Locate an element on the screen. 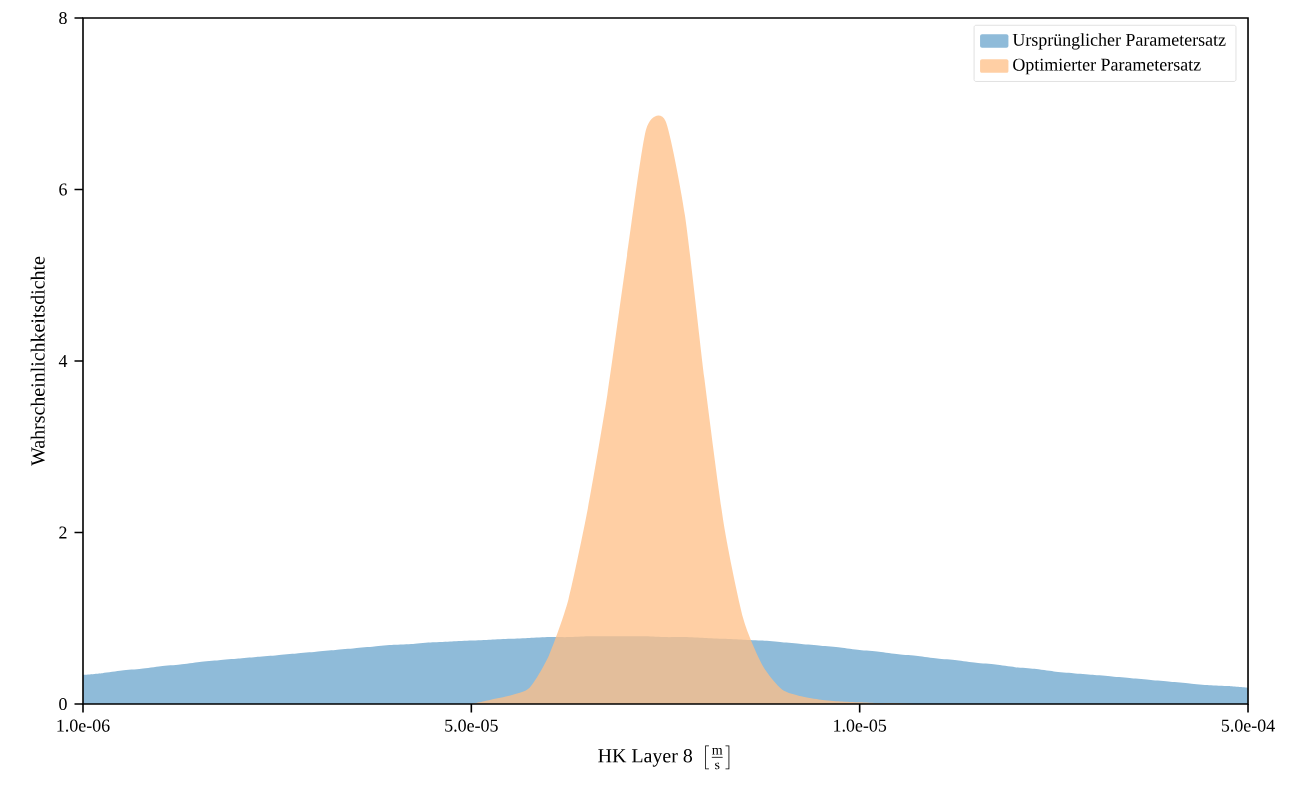  y-tick-label: 4 is located at coordinates (63, 361).